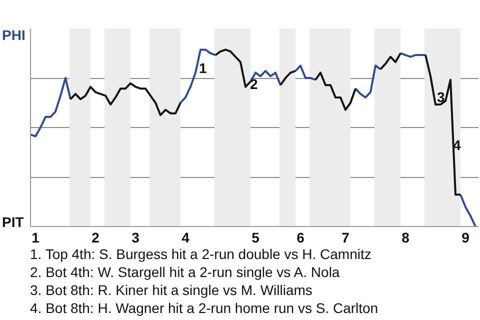  Describe the element at coordinates (136, 238) in the screenshot. I see `x-tick-label: 3` at that location.